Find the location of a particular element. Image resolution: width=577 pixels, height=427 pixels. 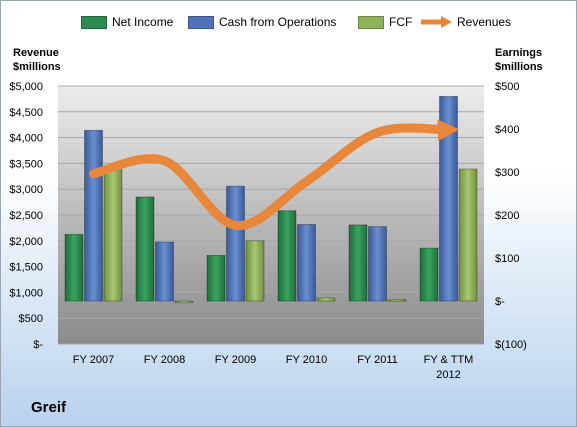

legend-label-cfo: Cash from Operations is located at coordinates (278, 22).